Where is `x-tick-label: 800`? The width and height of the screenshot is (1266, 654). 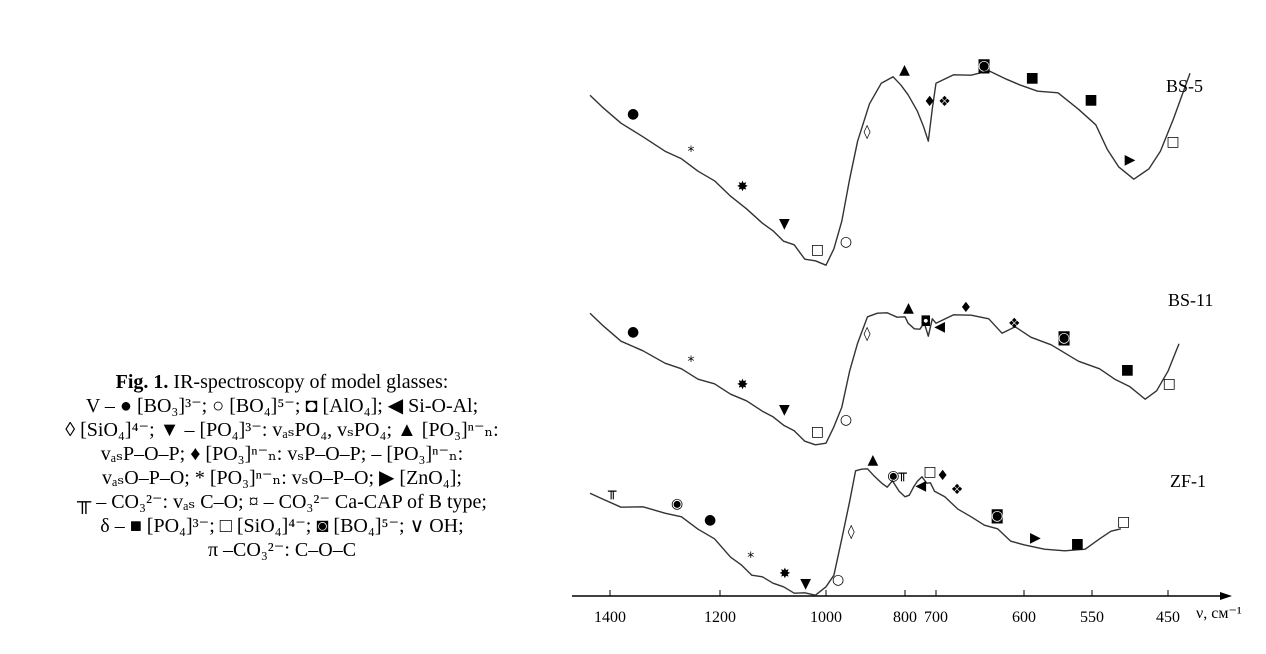
x-tick-label: 800 is located at coordinates (905, 617).